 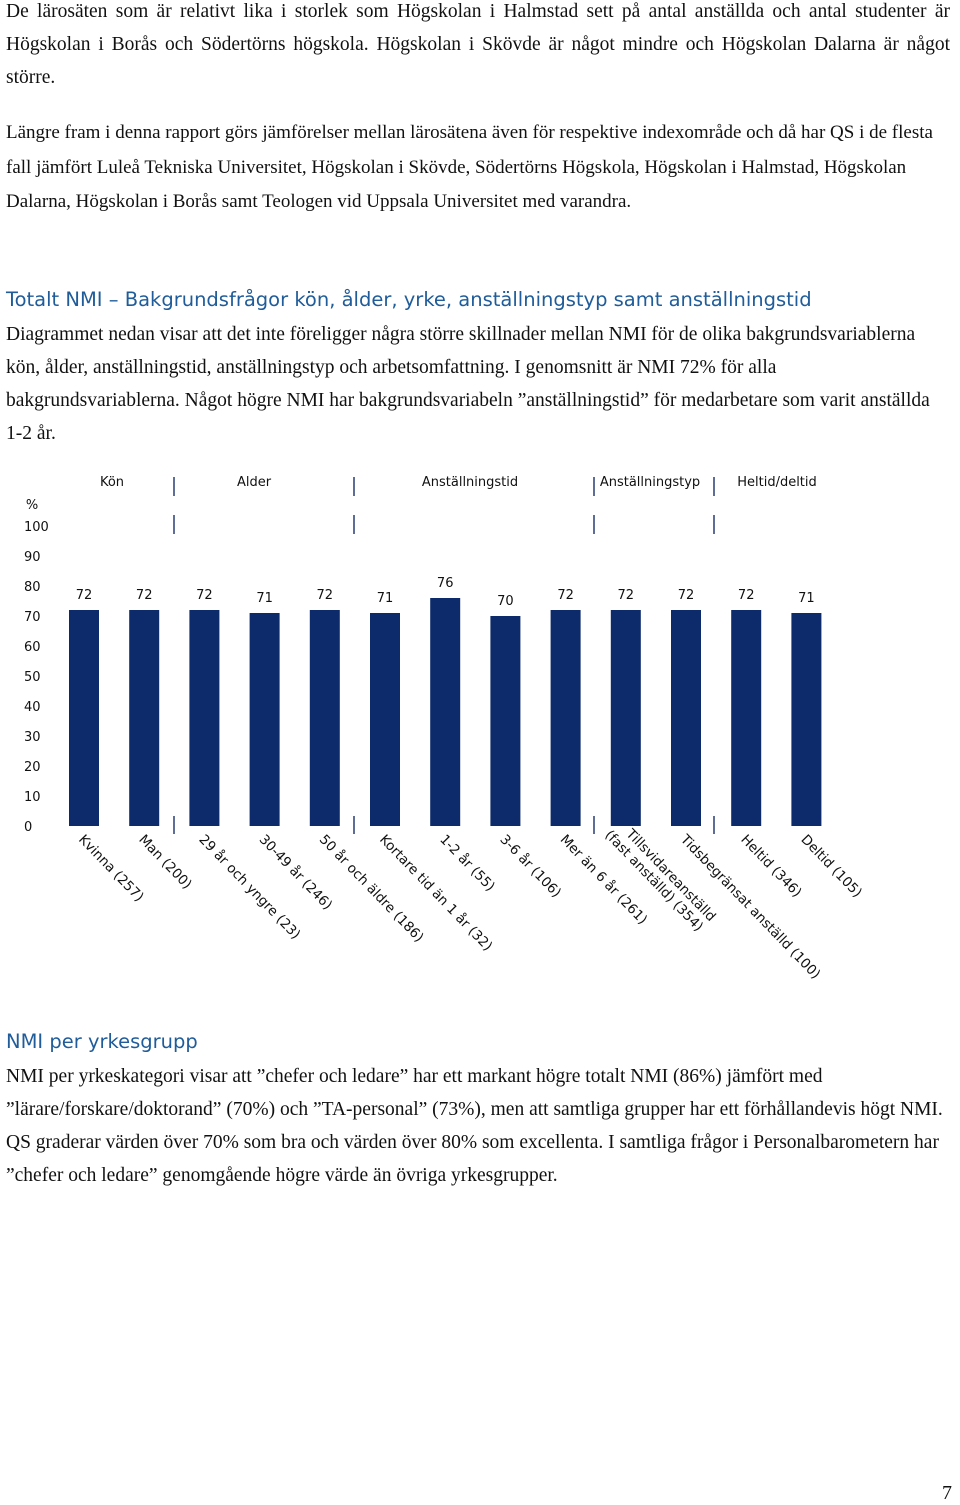 What do you see at coordinates (32, 677) in the screenshot?
I see `y-tick-label: 50` at bounding box center [32, 677].